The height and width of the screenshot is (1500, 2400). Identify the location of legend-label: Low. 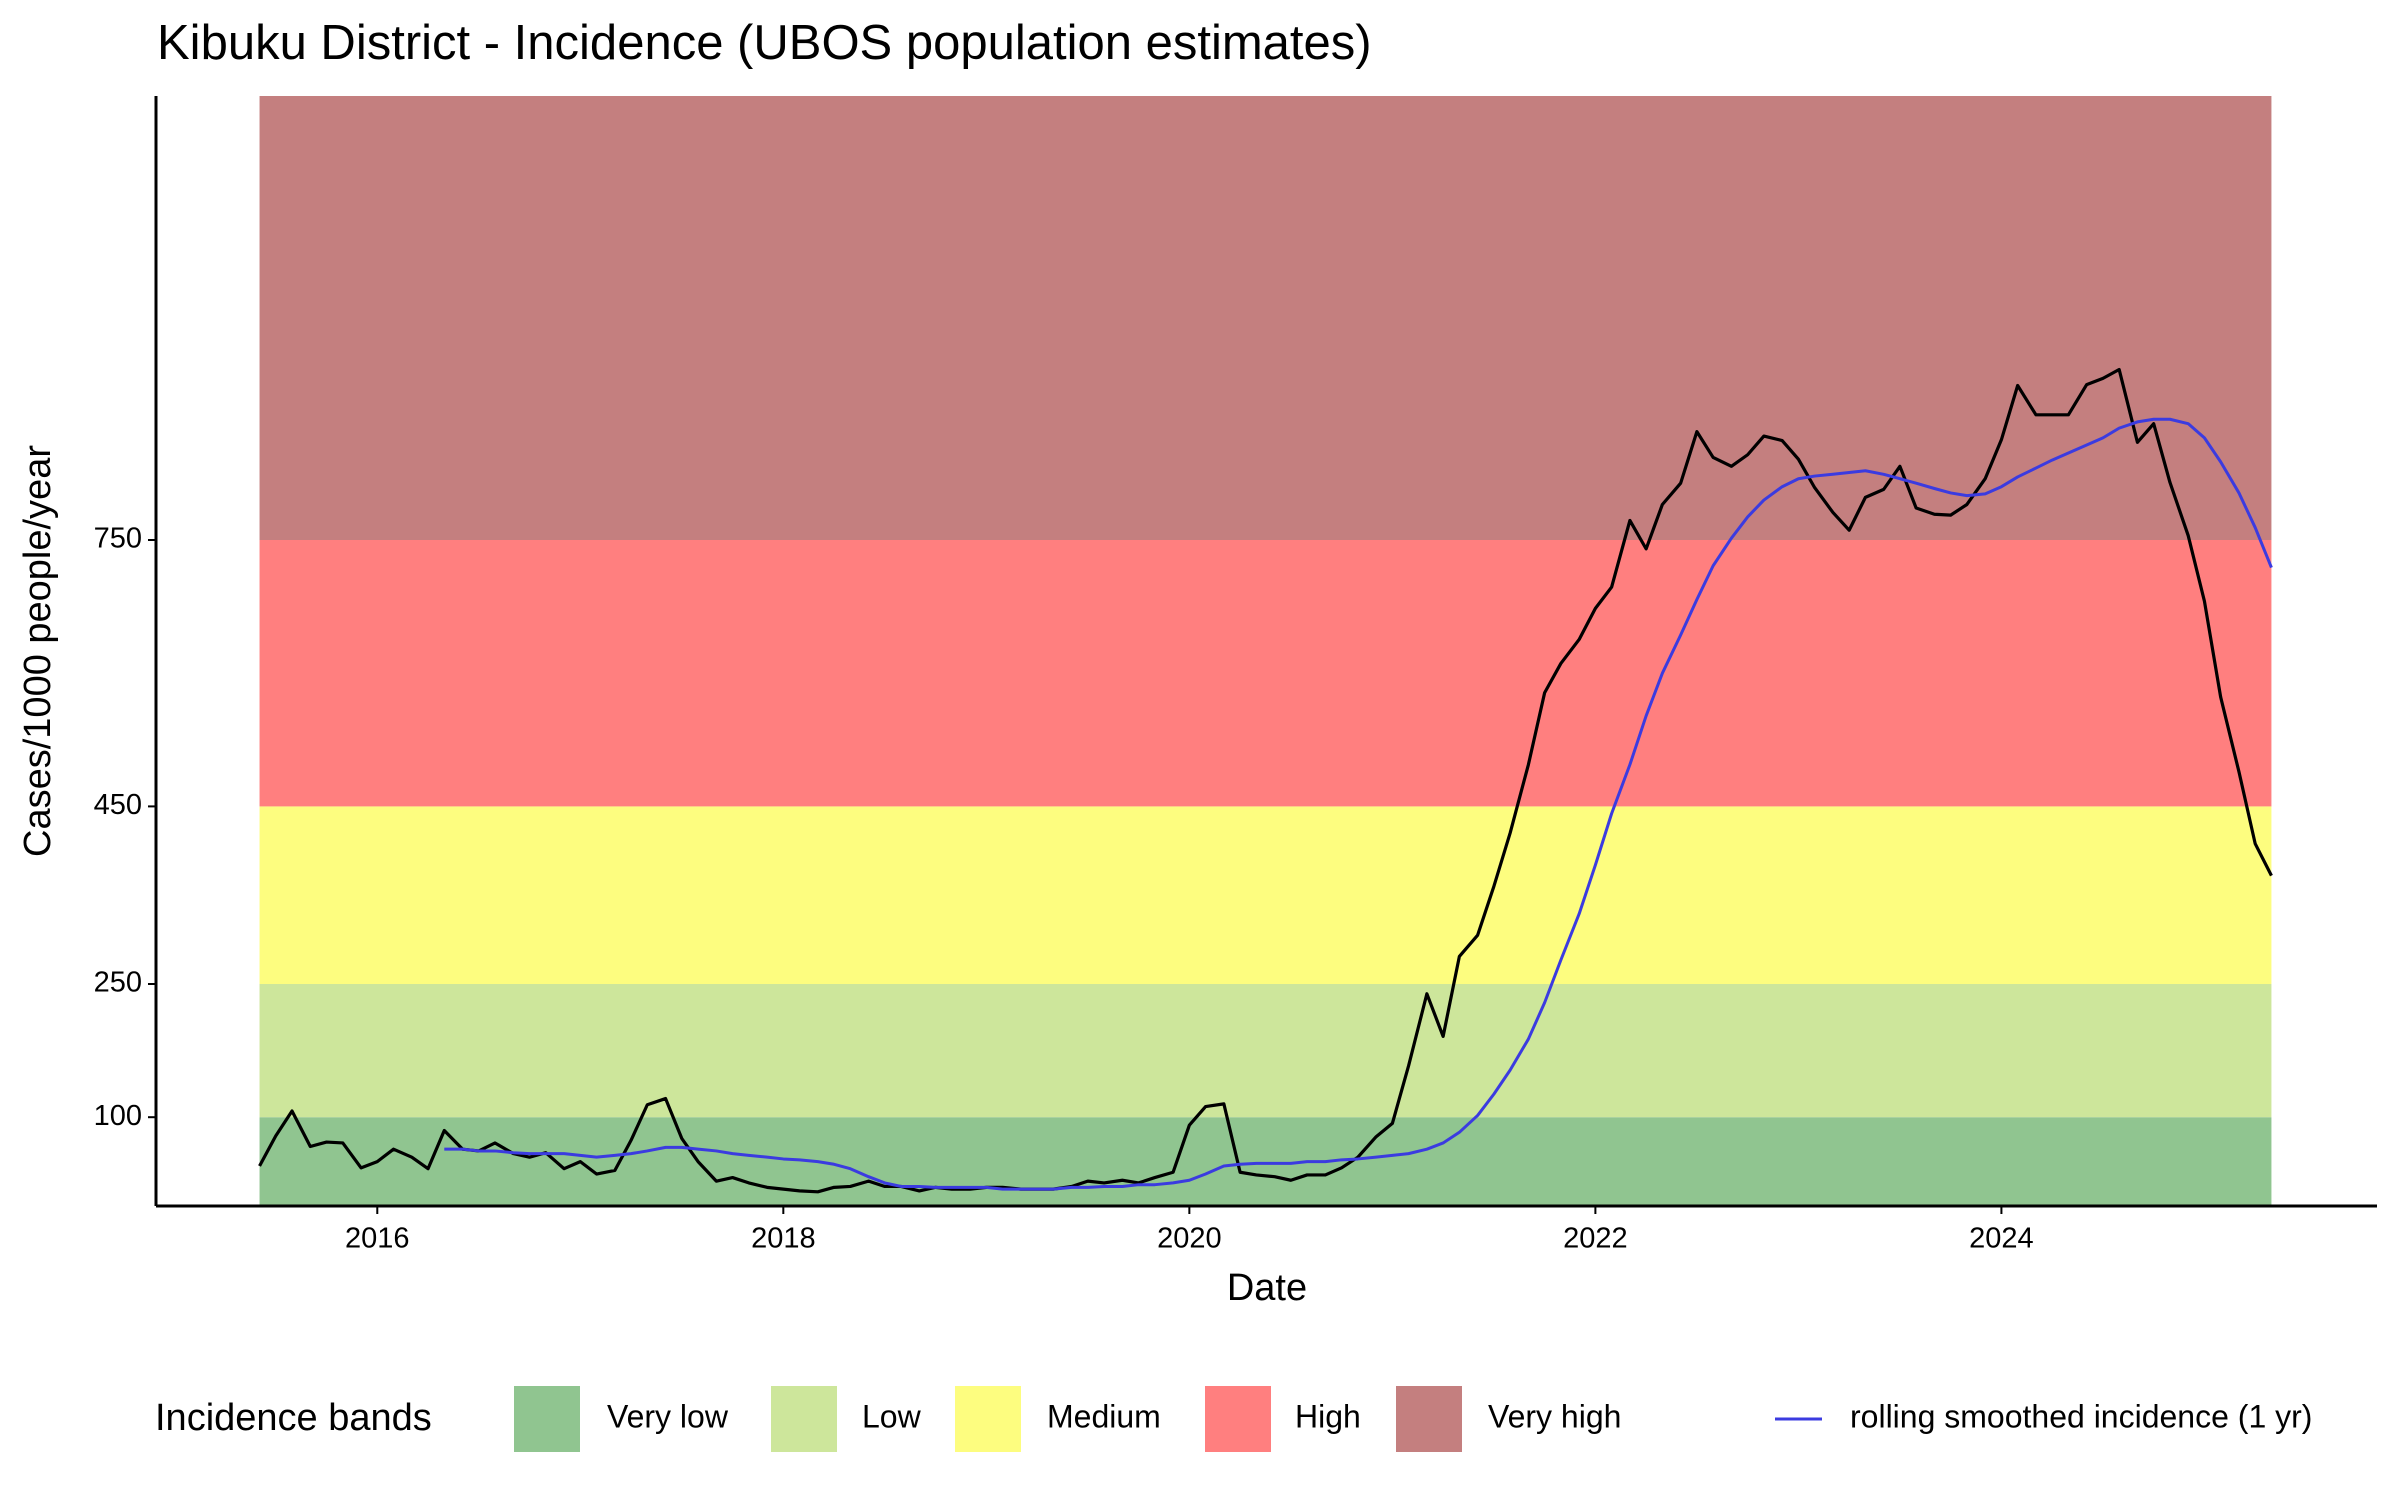
(892, 1416).